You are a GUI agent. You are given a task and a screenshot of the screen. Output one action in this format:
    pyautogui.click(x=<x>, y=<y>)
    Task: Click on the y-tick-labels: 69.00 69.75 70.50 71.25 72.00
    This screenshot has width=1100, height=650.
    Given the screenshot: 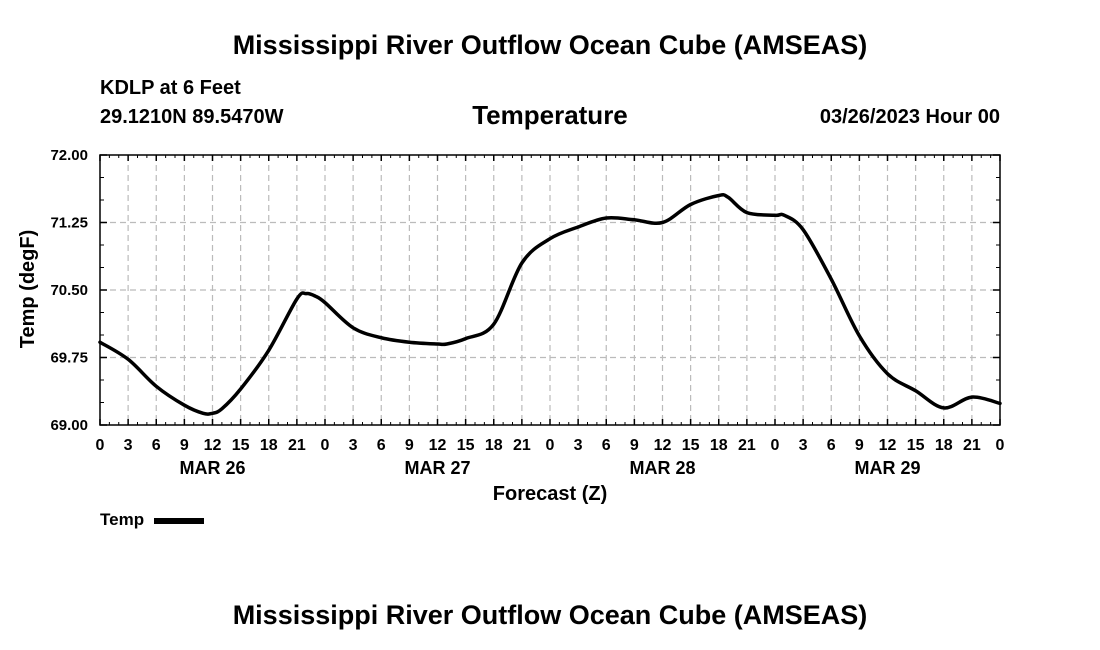 What is the action you would take?
    pyautogui.click(x=69, y=290)
    